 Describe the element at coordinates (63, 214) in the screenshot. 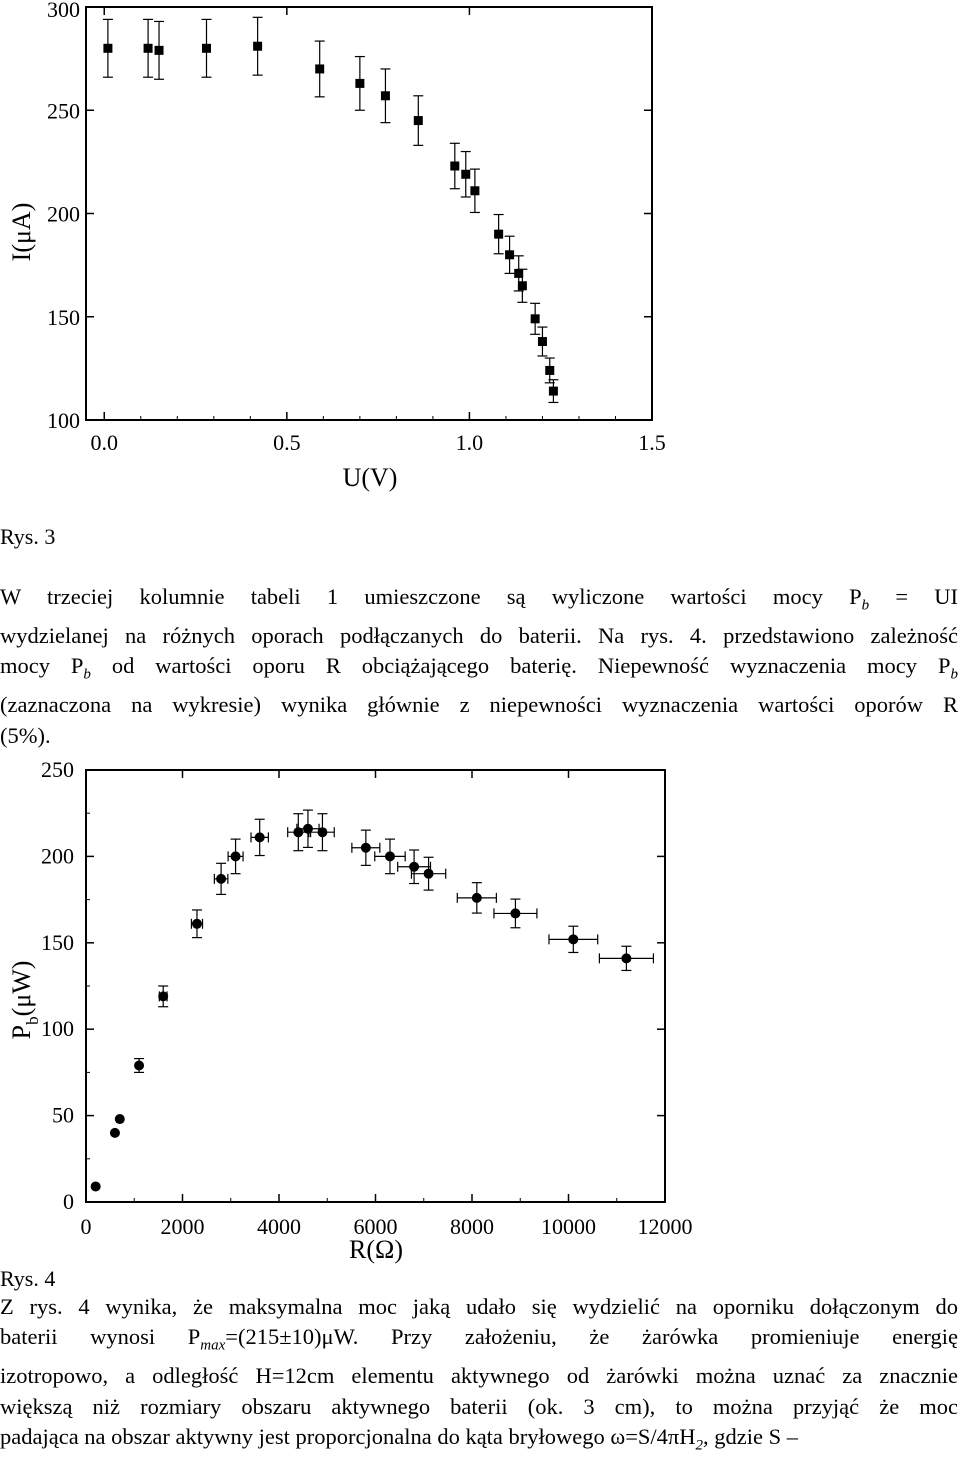

I see `y-tick-label: 200` at that location.